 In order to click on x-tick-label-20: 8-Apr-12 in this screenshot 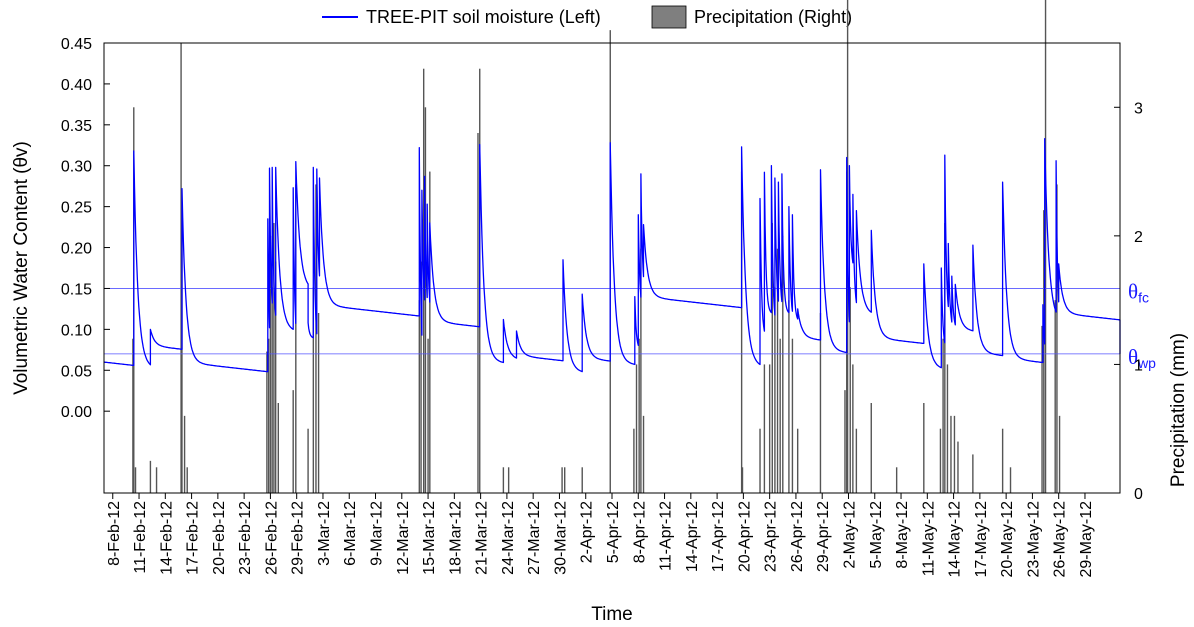, I will do `click(639, 532)`.